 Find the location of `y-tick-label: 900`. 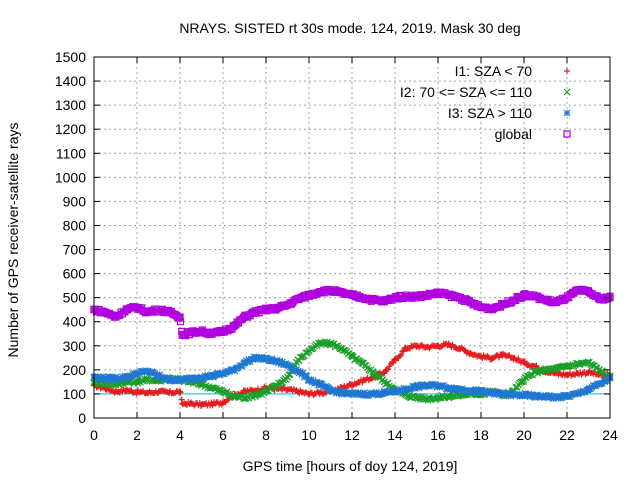

y-tick-label: 900 is located at coordinates (75, 201).